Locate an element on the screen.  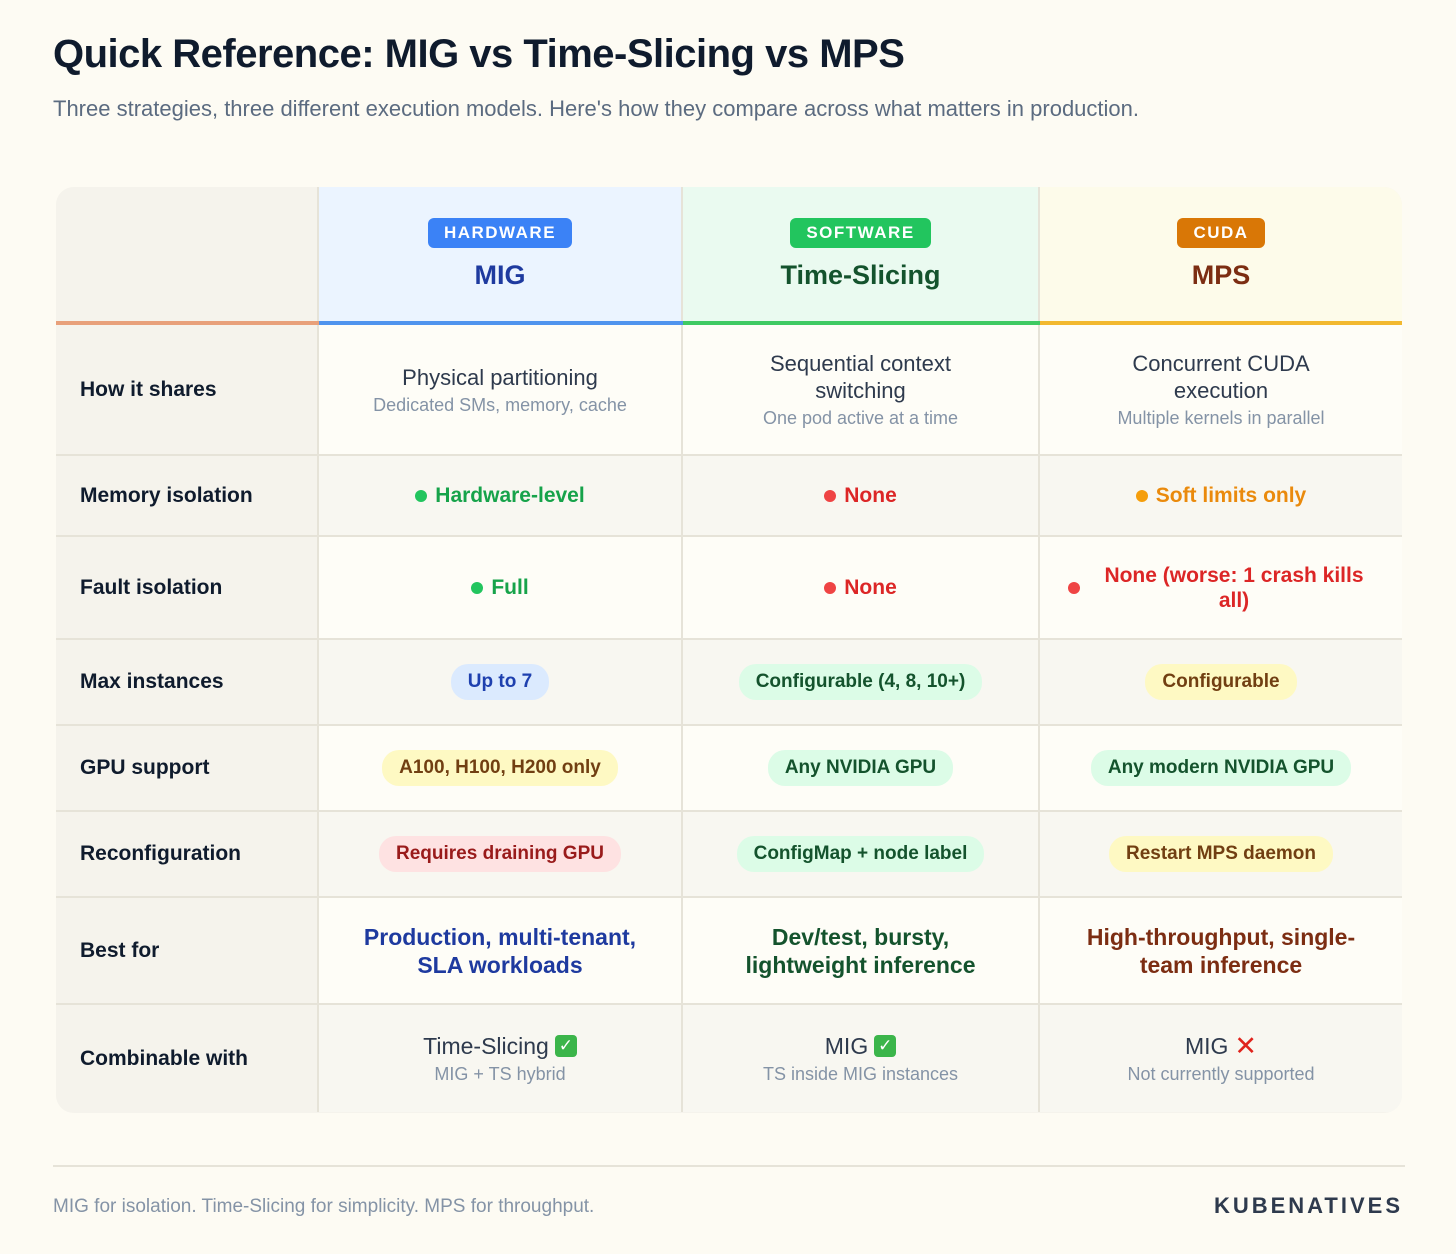
status-label: Soft limits only is located at coordinates (1231, 495).